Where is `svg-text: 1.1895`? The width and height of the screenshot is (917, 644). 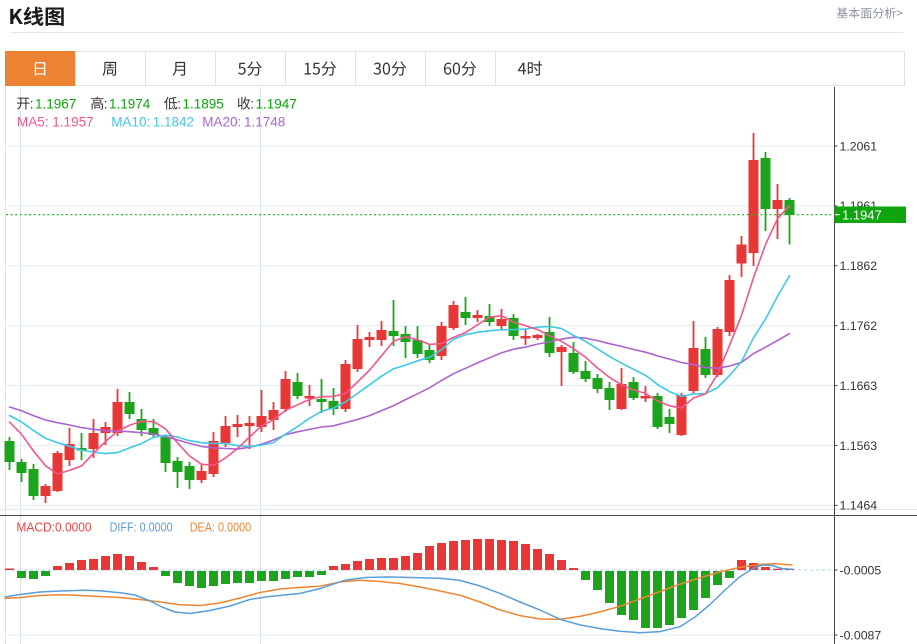 svg-text: 1.1895 is located at coordinates (203, 104).